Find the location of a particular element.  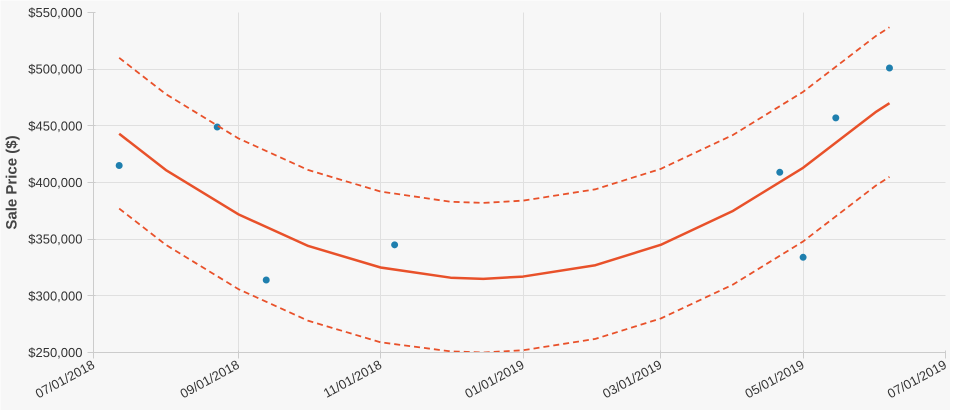

y-tick-label: $400,000 is located at coordinates (55, 182).